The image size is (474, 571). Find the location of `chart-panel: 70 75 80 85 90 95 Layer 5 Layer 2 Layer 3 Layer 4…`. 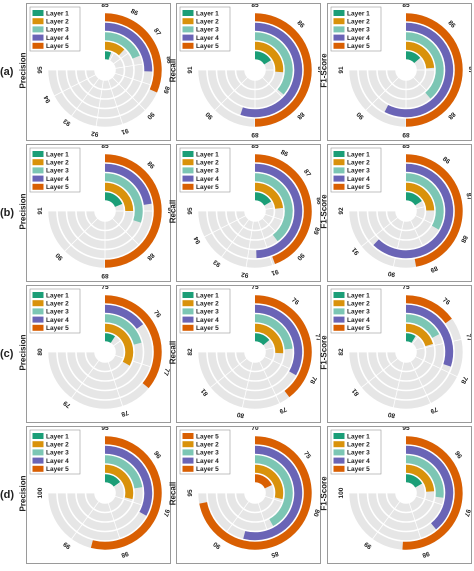

chart-panel: 70 75 80 85 90 95 Layer 5 Layer 2 Layer 3 Layer 4… is located at coordinates (248, 495).